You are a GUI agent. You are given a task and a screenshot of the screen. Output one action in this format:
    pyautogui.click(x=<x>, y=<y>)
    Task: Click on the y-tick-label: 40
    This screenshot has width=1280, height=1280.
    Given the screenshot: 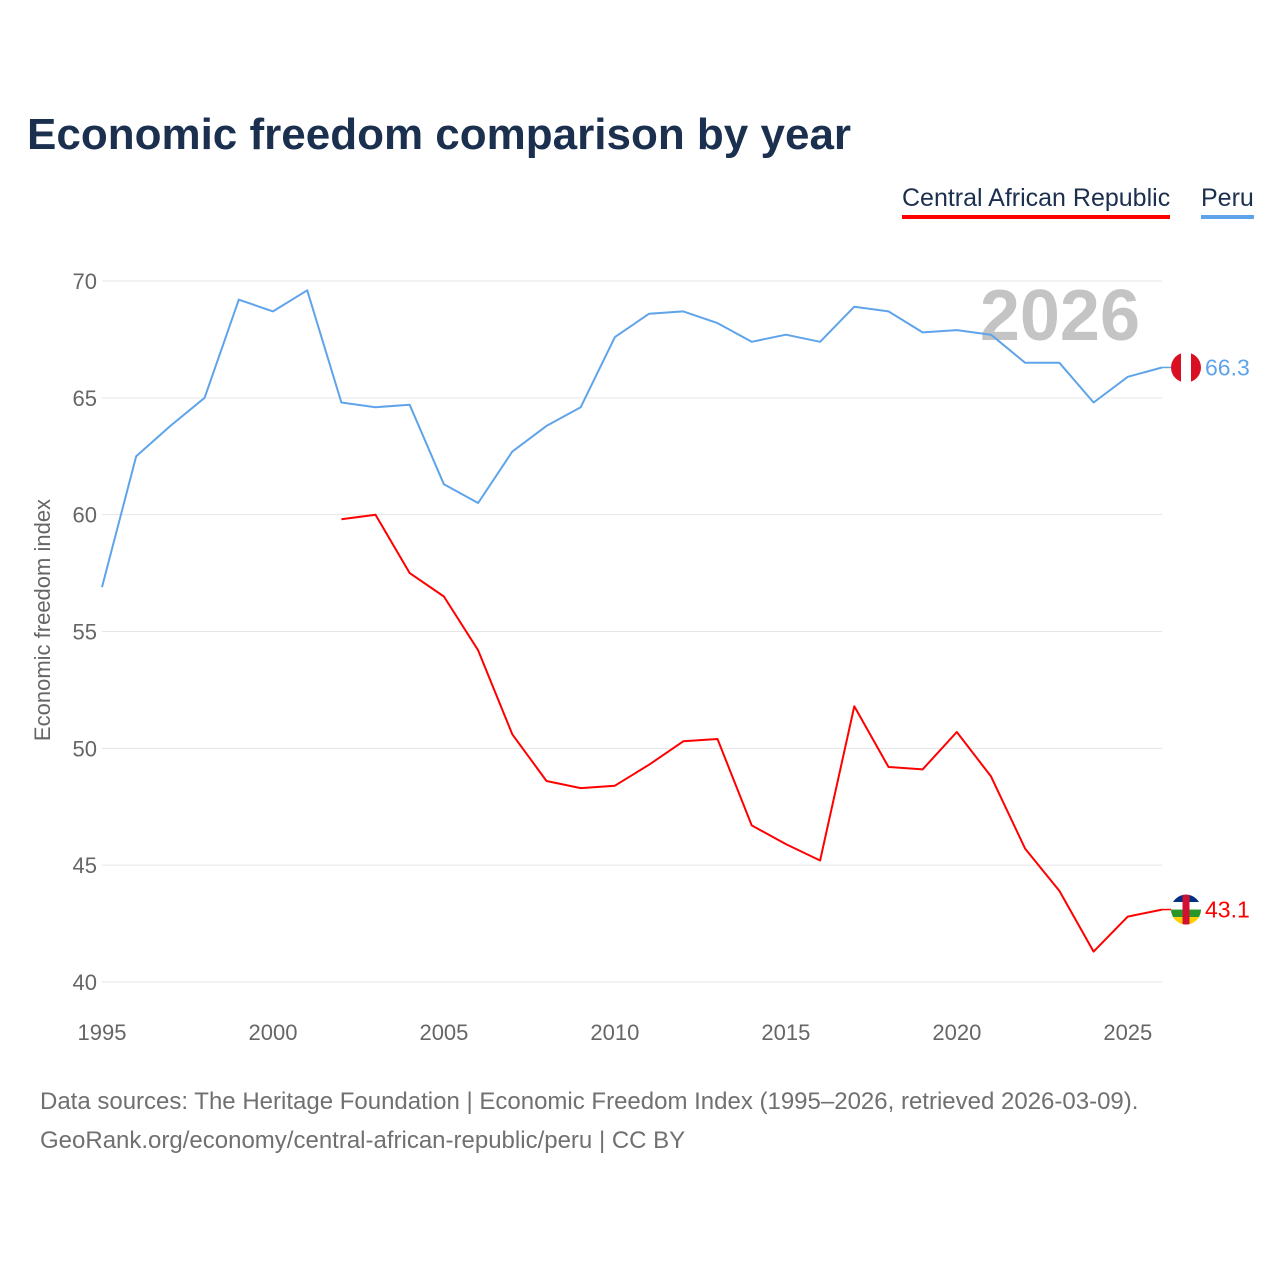 What is the action you would take?
    pyautogui.click(x=85, y=982)
    